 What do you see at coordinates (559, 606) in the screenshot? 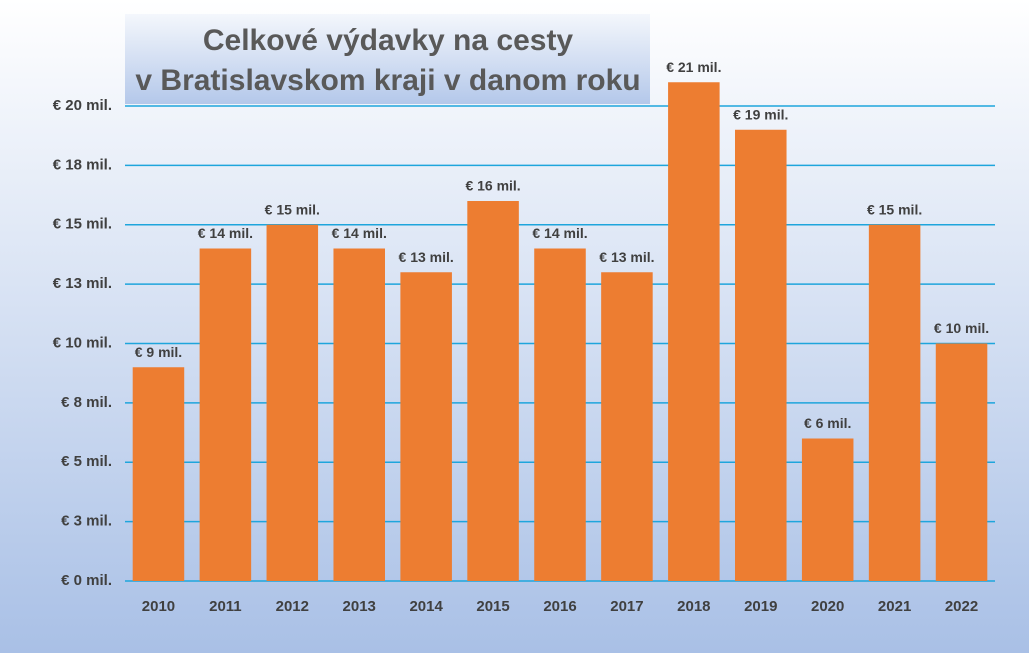
I see `x-tick-label: 2016` at bounding box center [559, 606].